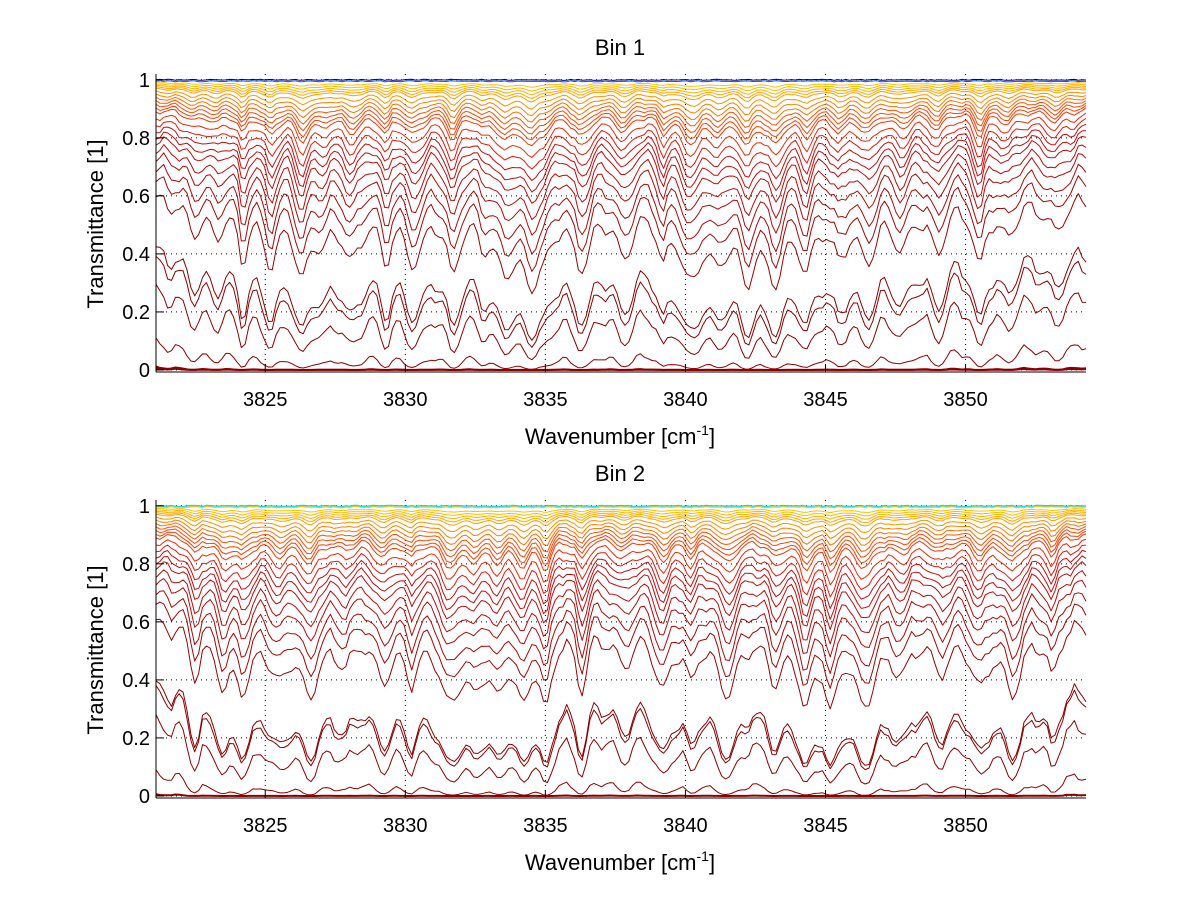 Image resolution: width=1200 pixels, height=901 pixels. Describe the element at coordinates (620, 473) in the screenshot. I see `plot-title: Bin 2` at that location.